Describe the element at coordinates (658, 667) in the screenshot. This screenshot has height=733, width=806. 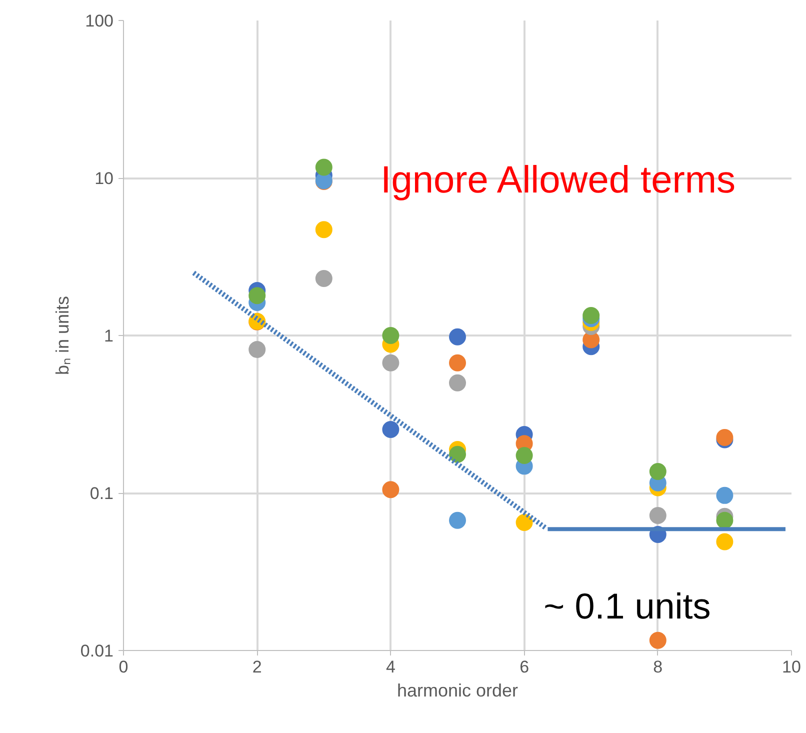
I see `x-tick-label: 8` at that location.